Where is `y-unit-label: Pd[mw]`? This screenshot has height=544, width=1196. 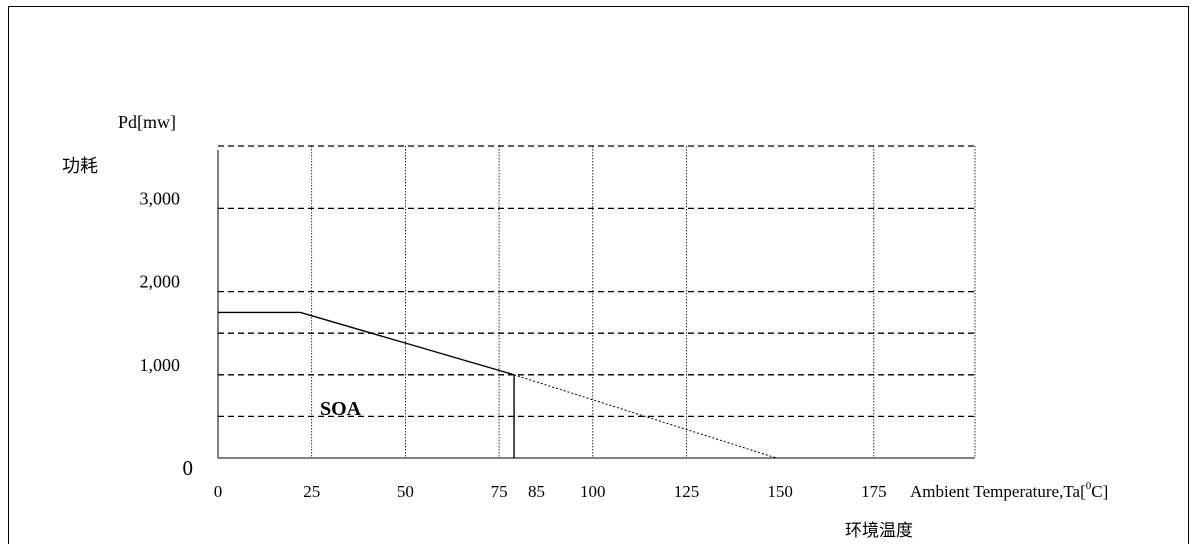 y-unit-label: Pd[mw] is located at coordinates (147, 122).